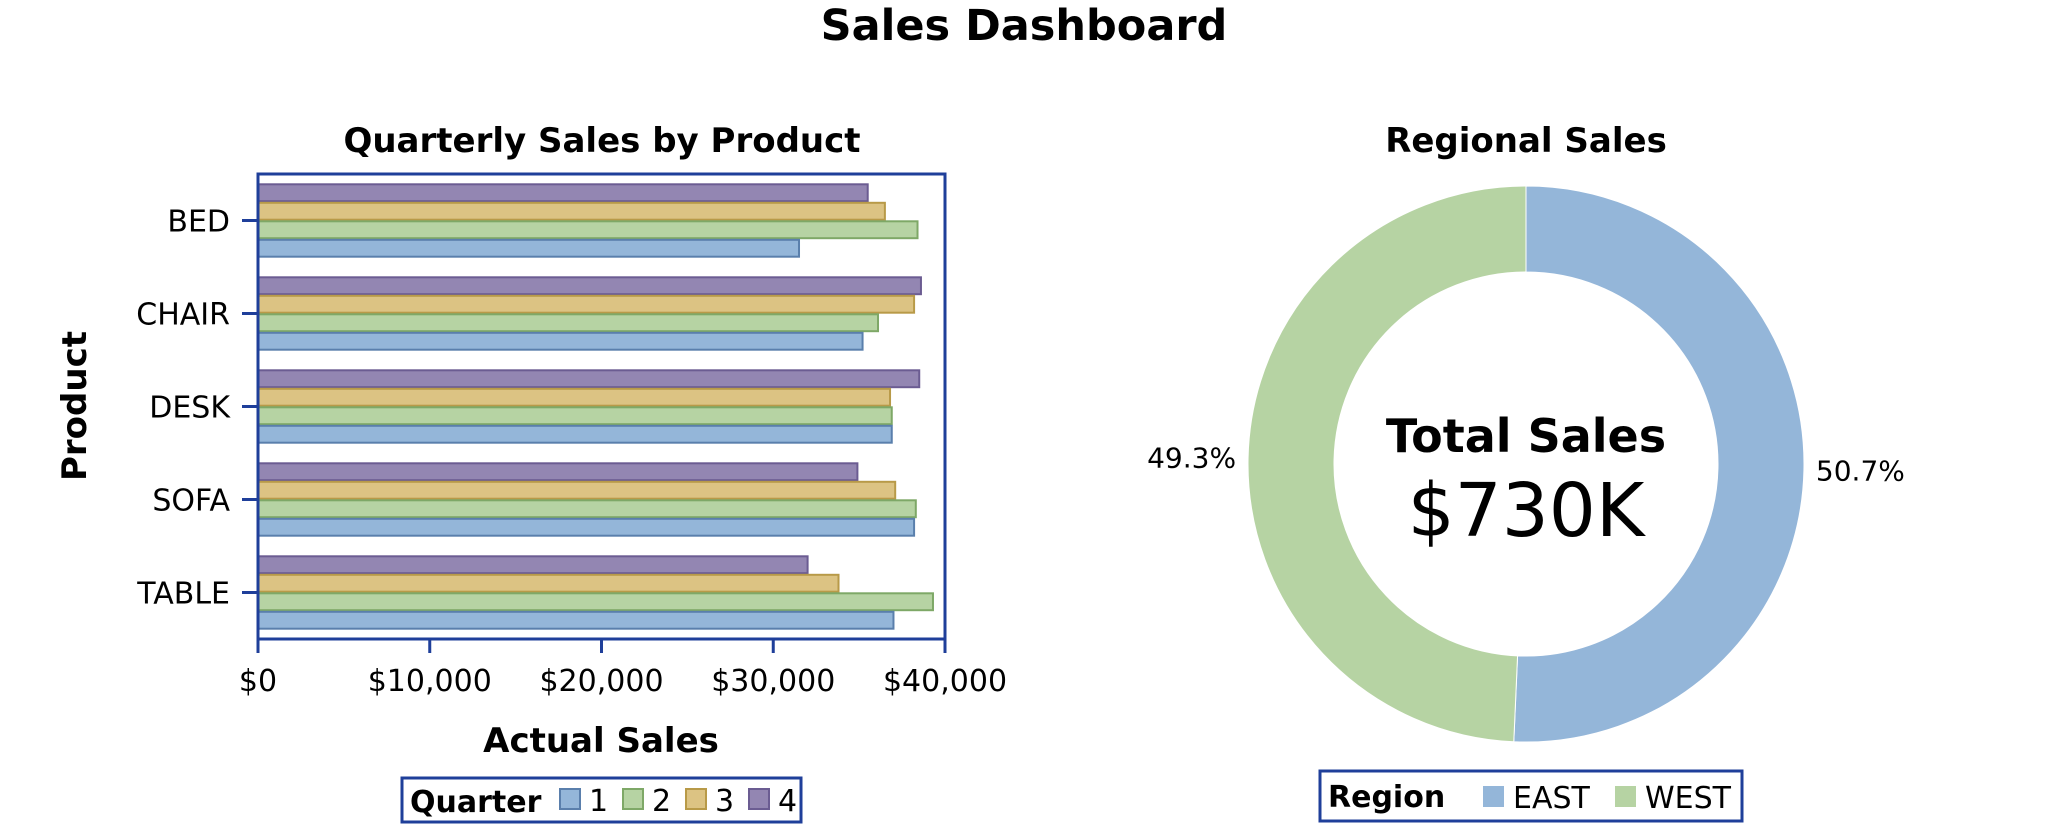 The width and height of the screenshot is (2048, 836). I want to click on y-tick-label: TABLE, so click(183, 594).